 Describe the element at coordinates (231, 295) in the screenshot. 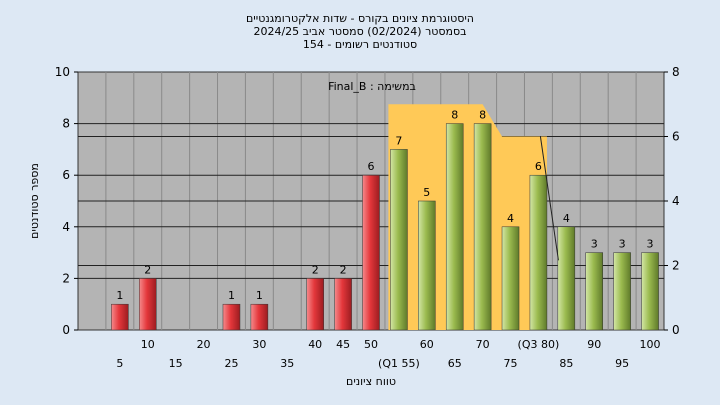

I see `bar-label-25: 1` at that location.